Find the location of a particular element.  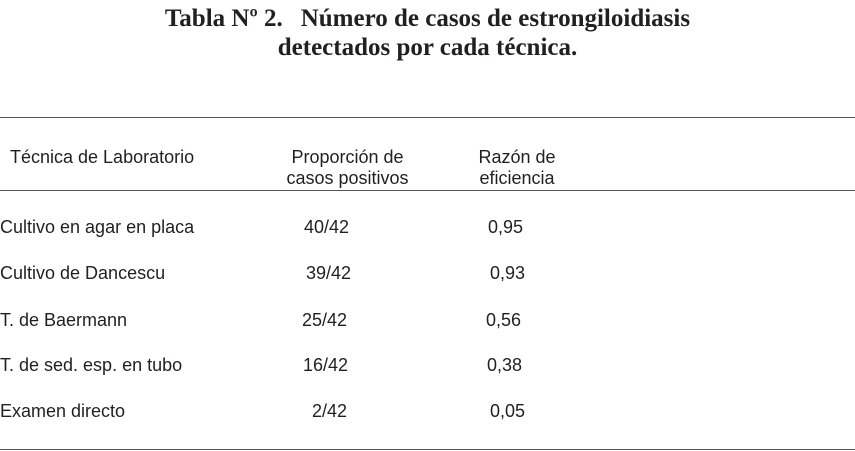

header-tecnica: Técnica de Laboratorio is located at coordinates (102, 157).